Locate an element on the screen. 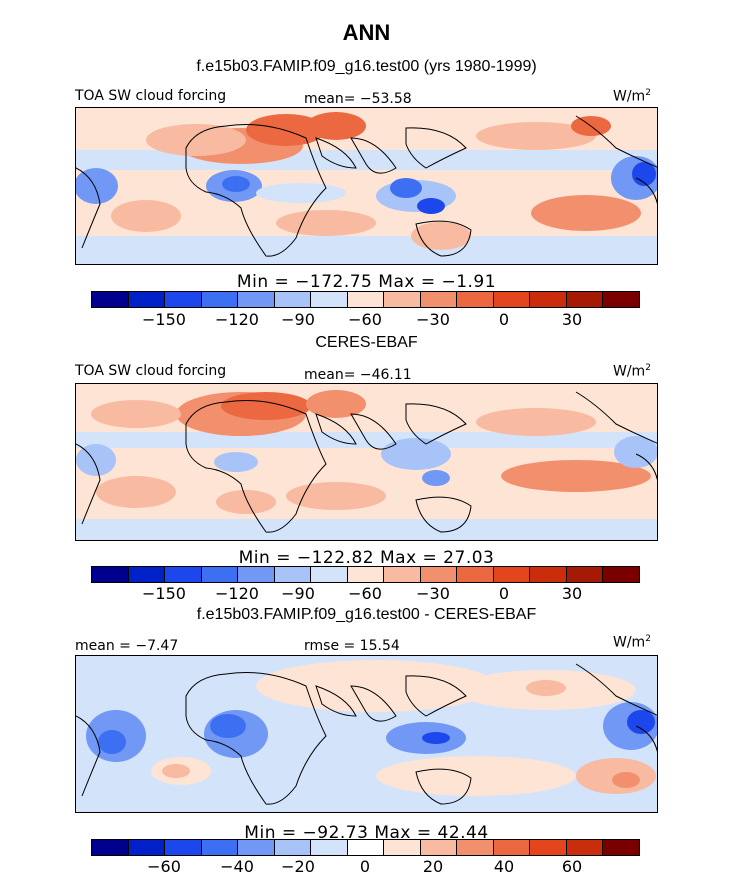  panel-3-rmse-label: rmse = 15.54 is located at coordinates (352, 646).